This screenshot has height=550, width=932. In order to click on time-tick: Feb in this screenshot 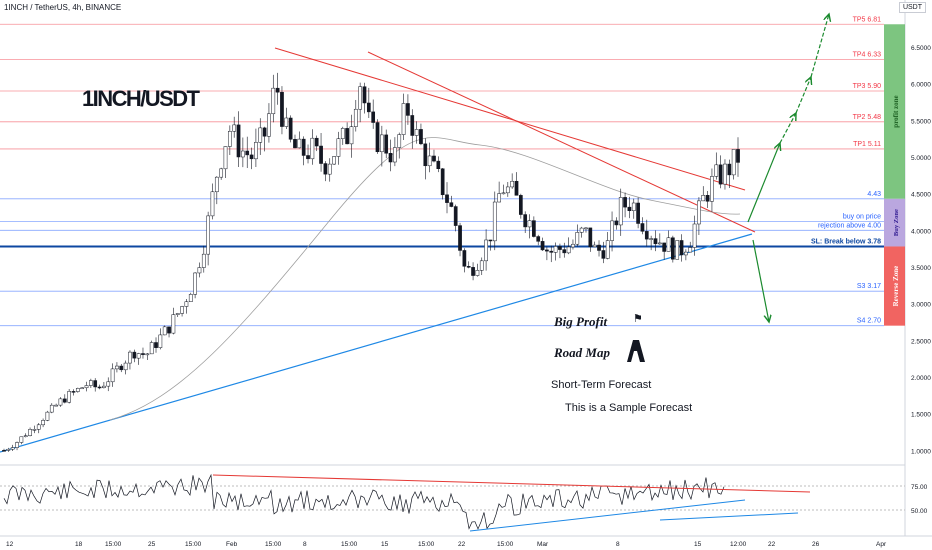, I will do `click(232, 544)`.